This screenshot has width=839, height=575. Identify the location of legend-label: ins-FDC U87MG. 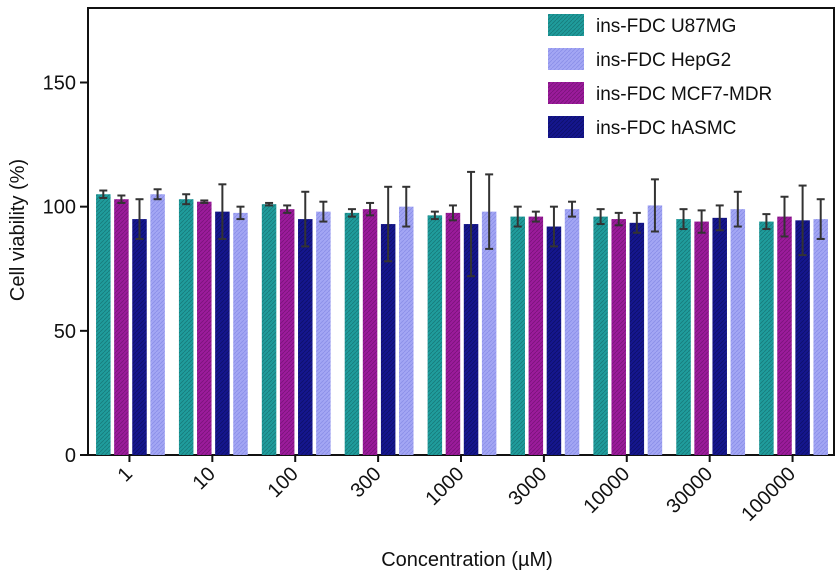
(666, 26).